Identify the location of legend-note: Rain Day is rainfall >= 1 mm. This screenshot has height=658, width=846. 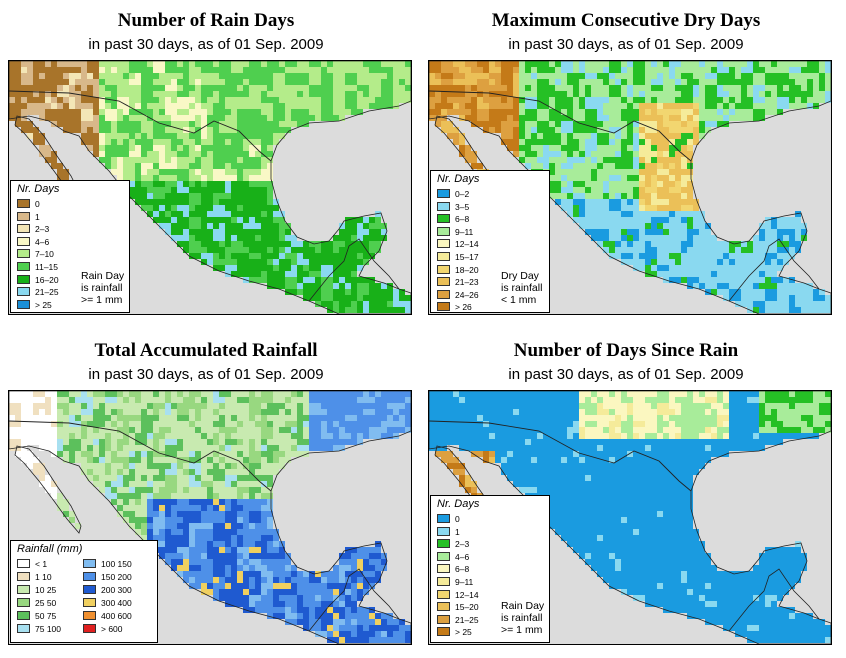
(102, 288).